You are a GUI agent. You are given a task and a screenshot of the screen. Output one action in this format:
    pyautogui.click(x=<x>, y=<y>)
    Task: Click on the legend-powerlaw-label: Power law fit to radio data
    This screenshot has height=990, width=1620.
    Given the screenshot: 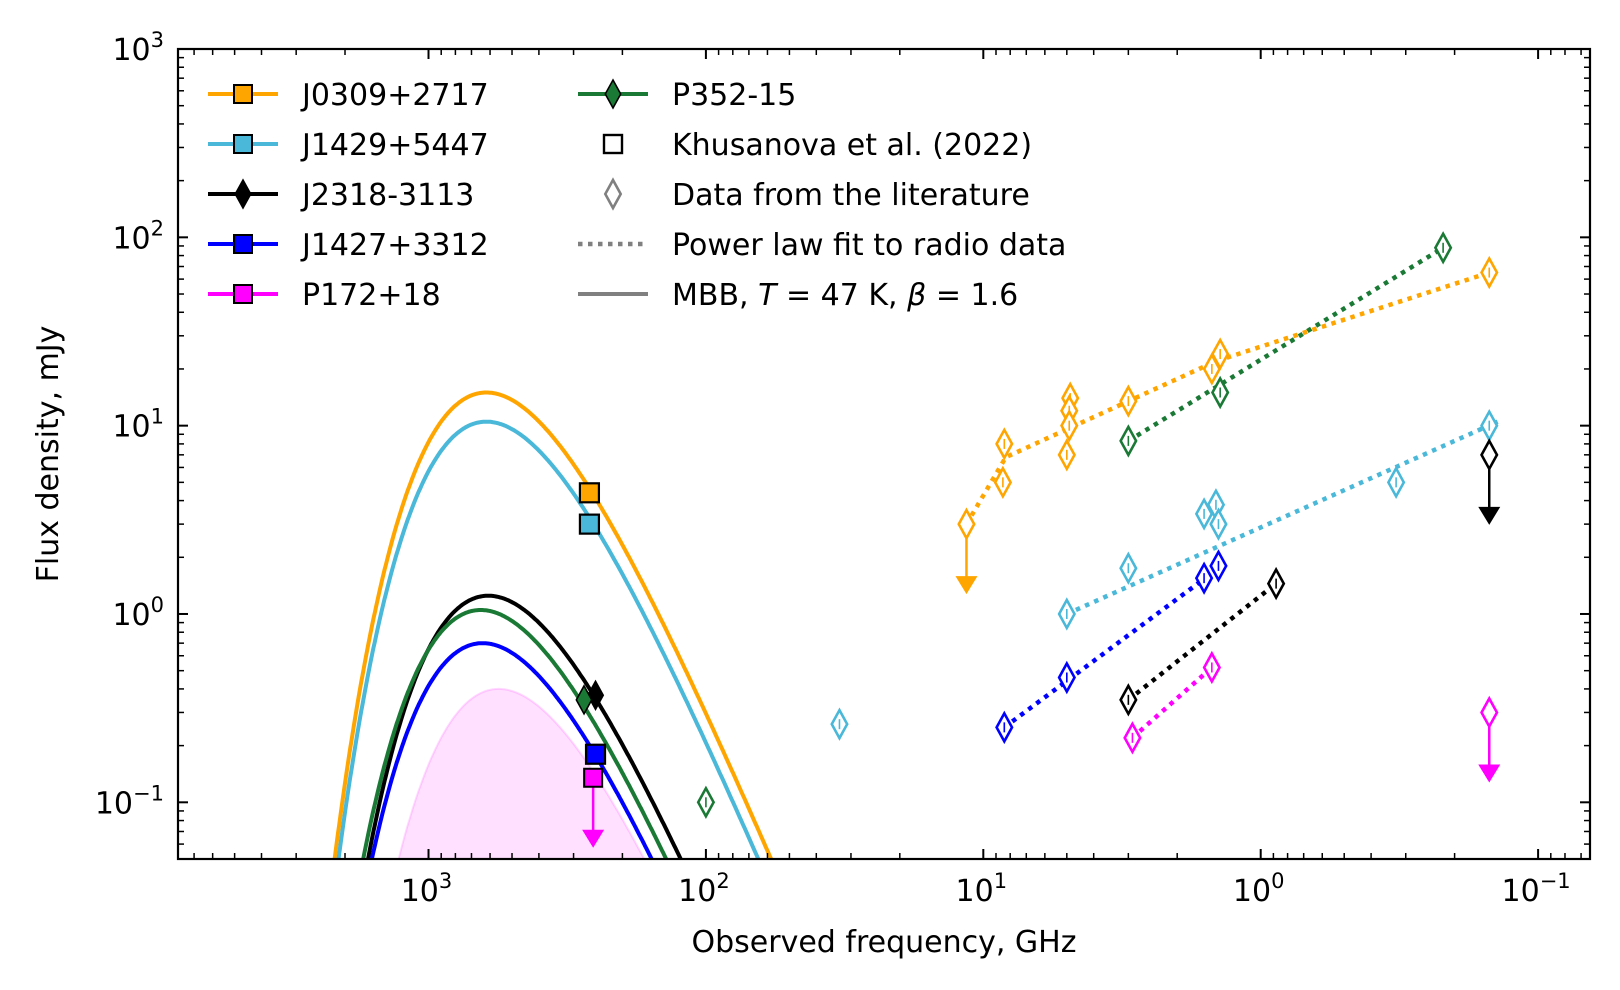 What is the action you would take?
    pyautogui.click(x=869, y=245)
    